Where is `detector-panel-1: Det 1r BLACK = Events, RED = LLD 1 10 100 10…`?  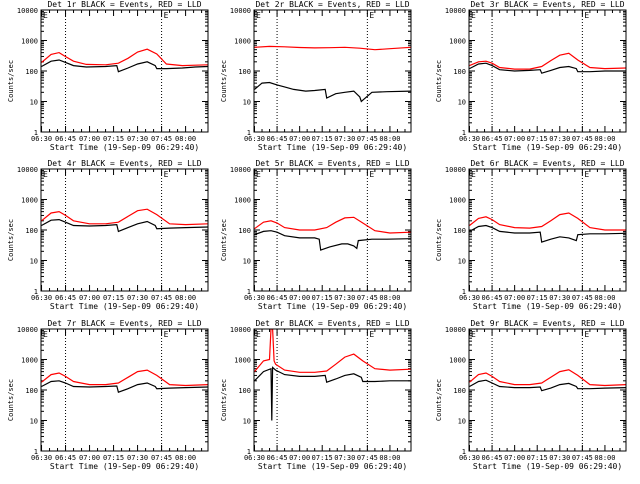 detector-panel-1: Det 1r BLACK = Events, RED = LLD 1 10 100 10… is located at coordinates (108, 76).